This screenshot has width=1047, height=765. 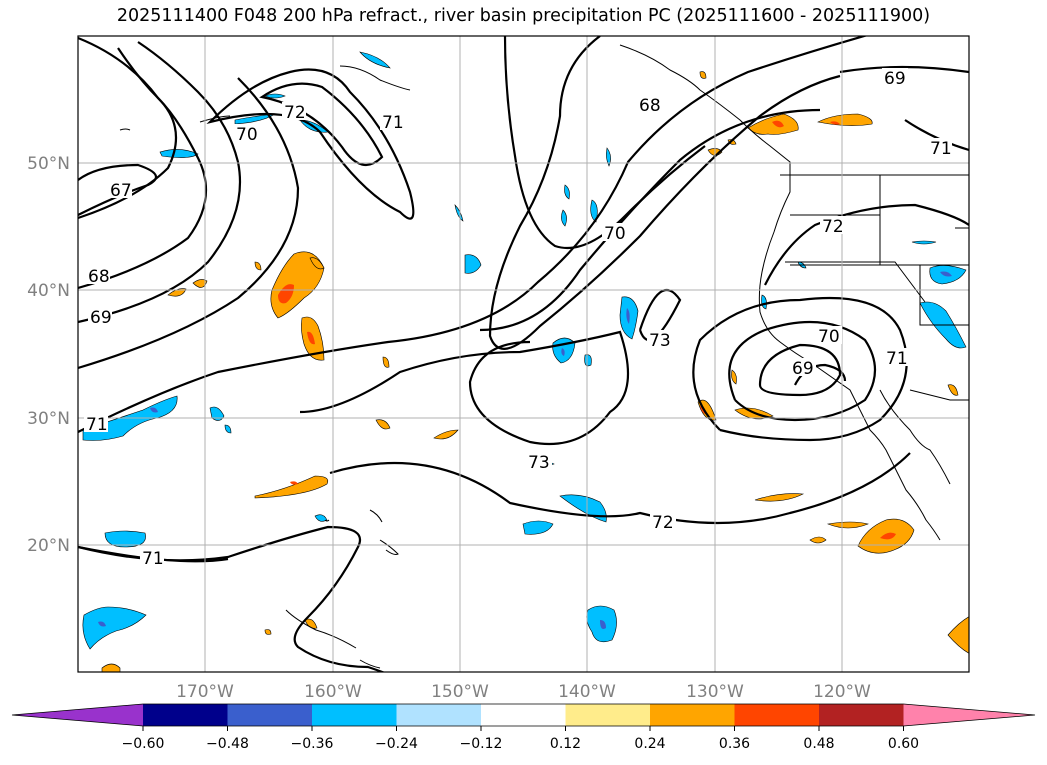 I want to click on lon-label-170w: 170°W, so click(x=205, y=692).